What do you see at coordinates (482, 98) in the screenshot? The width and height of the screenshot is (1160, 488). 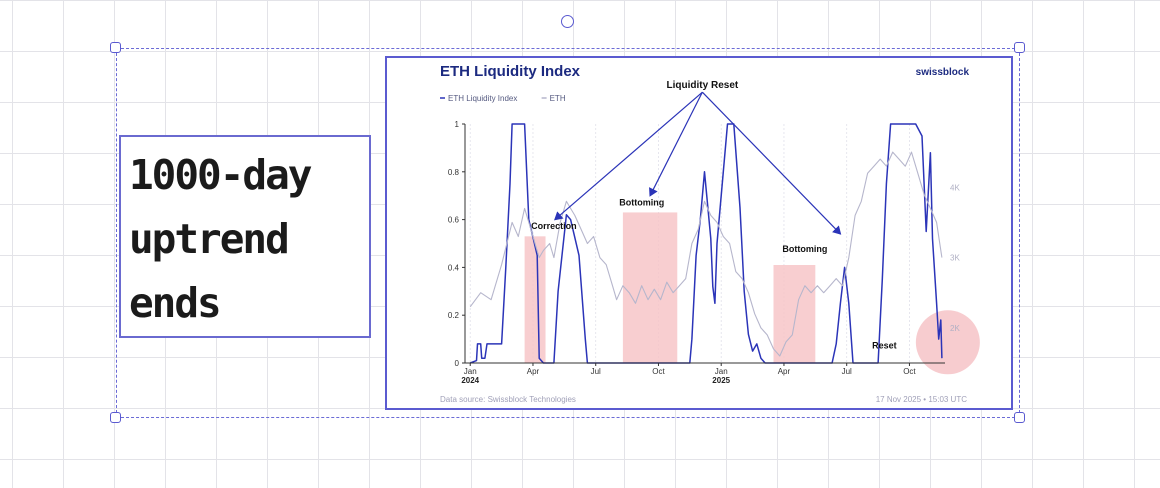 I see `legend-label: ETH Liquidity Index` at bounding box center [482, 98].